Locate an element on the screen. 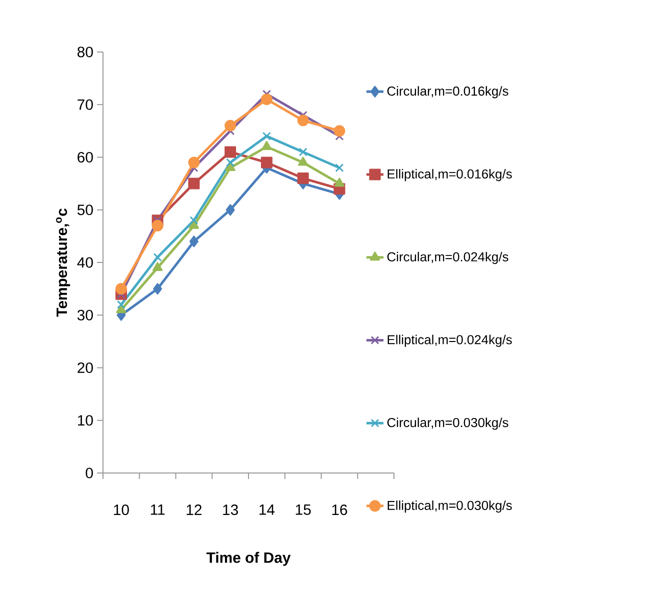  y-tick-label: 0 is located at coordinates (89, 473).